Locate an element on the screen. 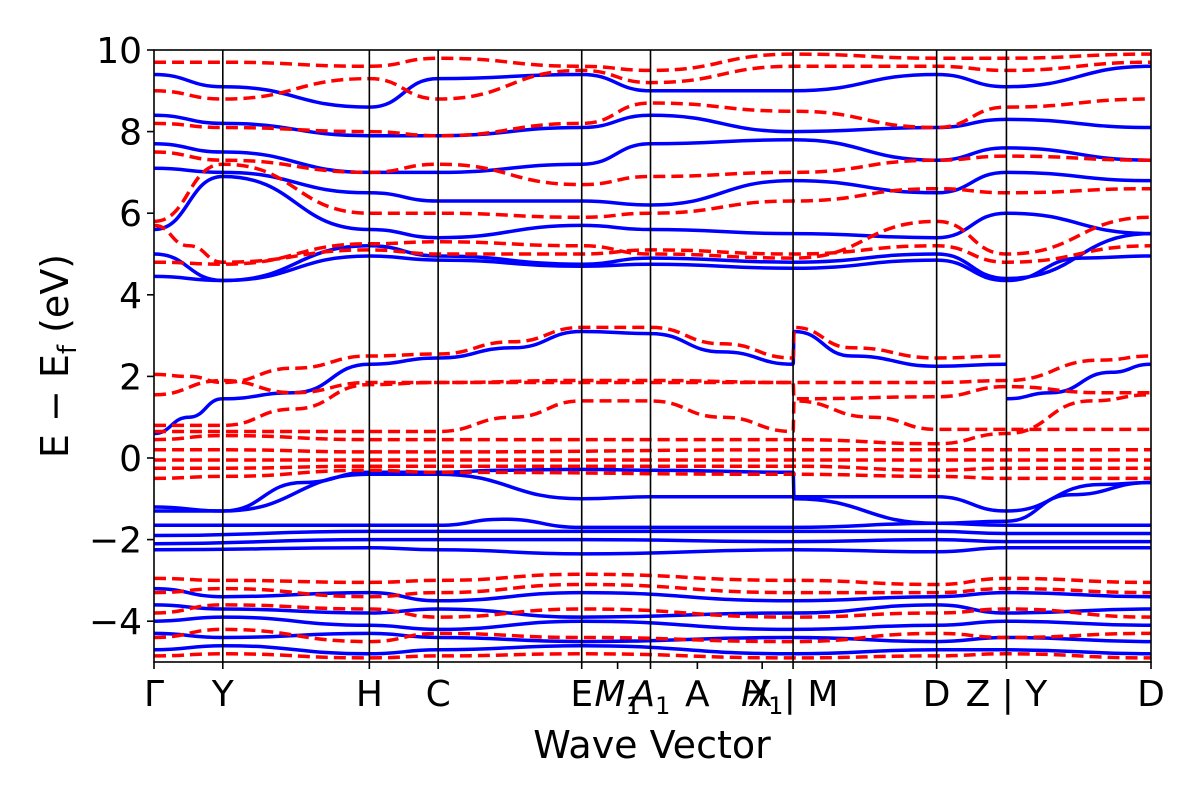 Image resolution: width=1200 pixels, height=800 pixels. x-tick-label: Y is located at coordinates (223, 694).